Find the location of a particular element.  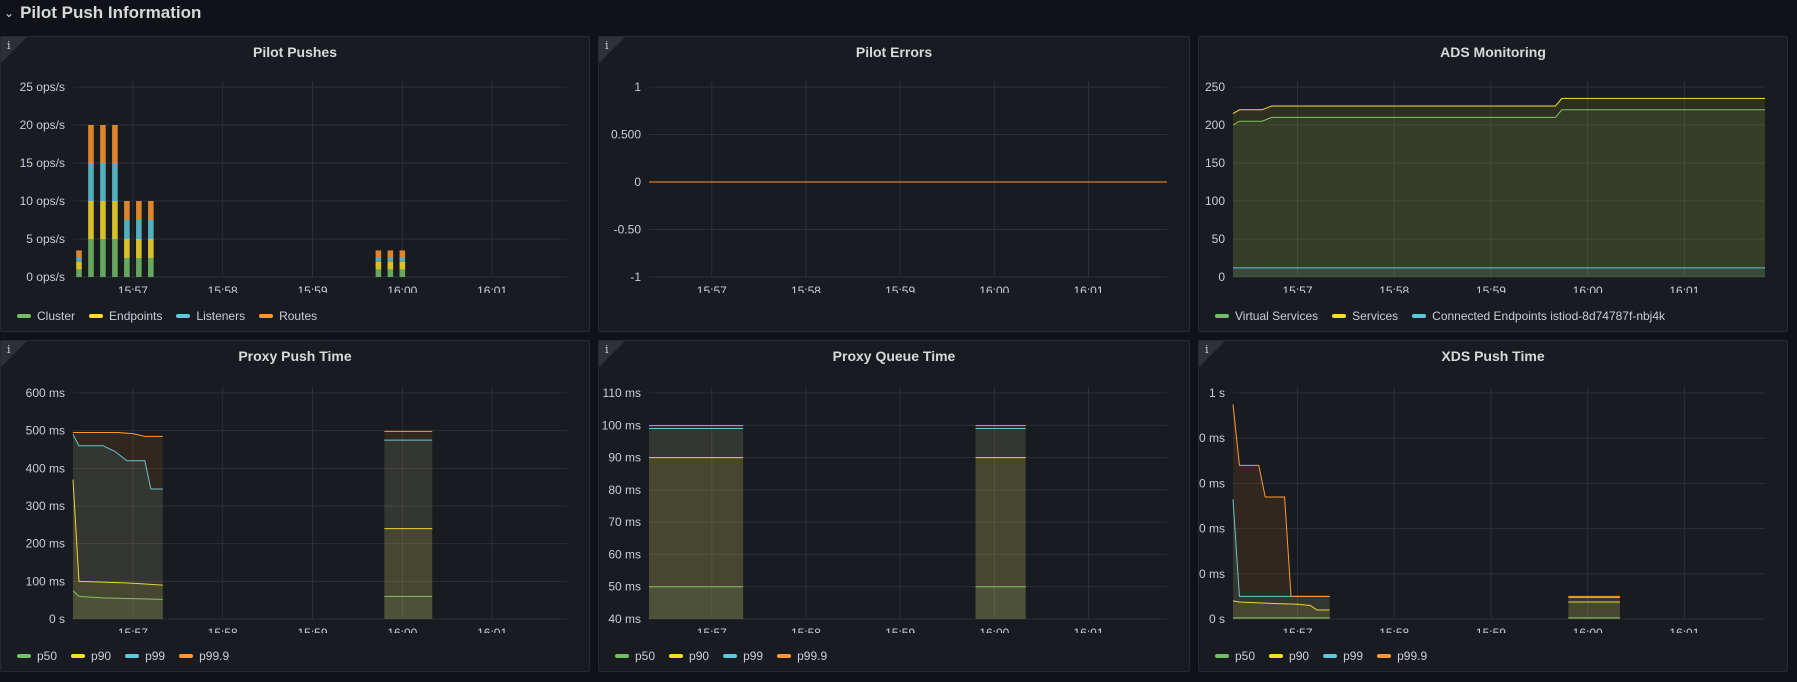

legend-item: Cluster is located at coordinates (46, 316).